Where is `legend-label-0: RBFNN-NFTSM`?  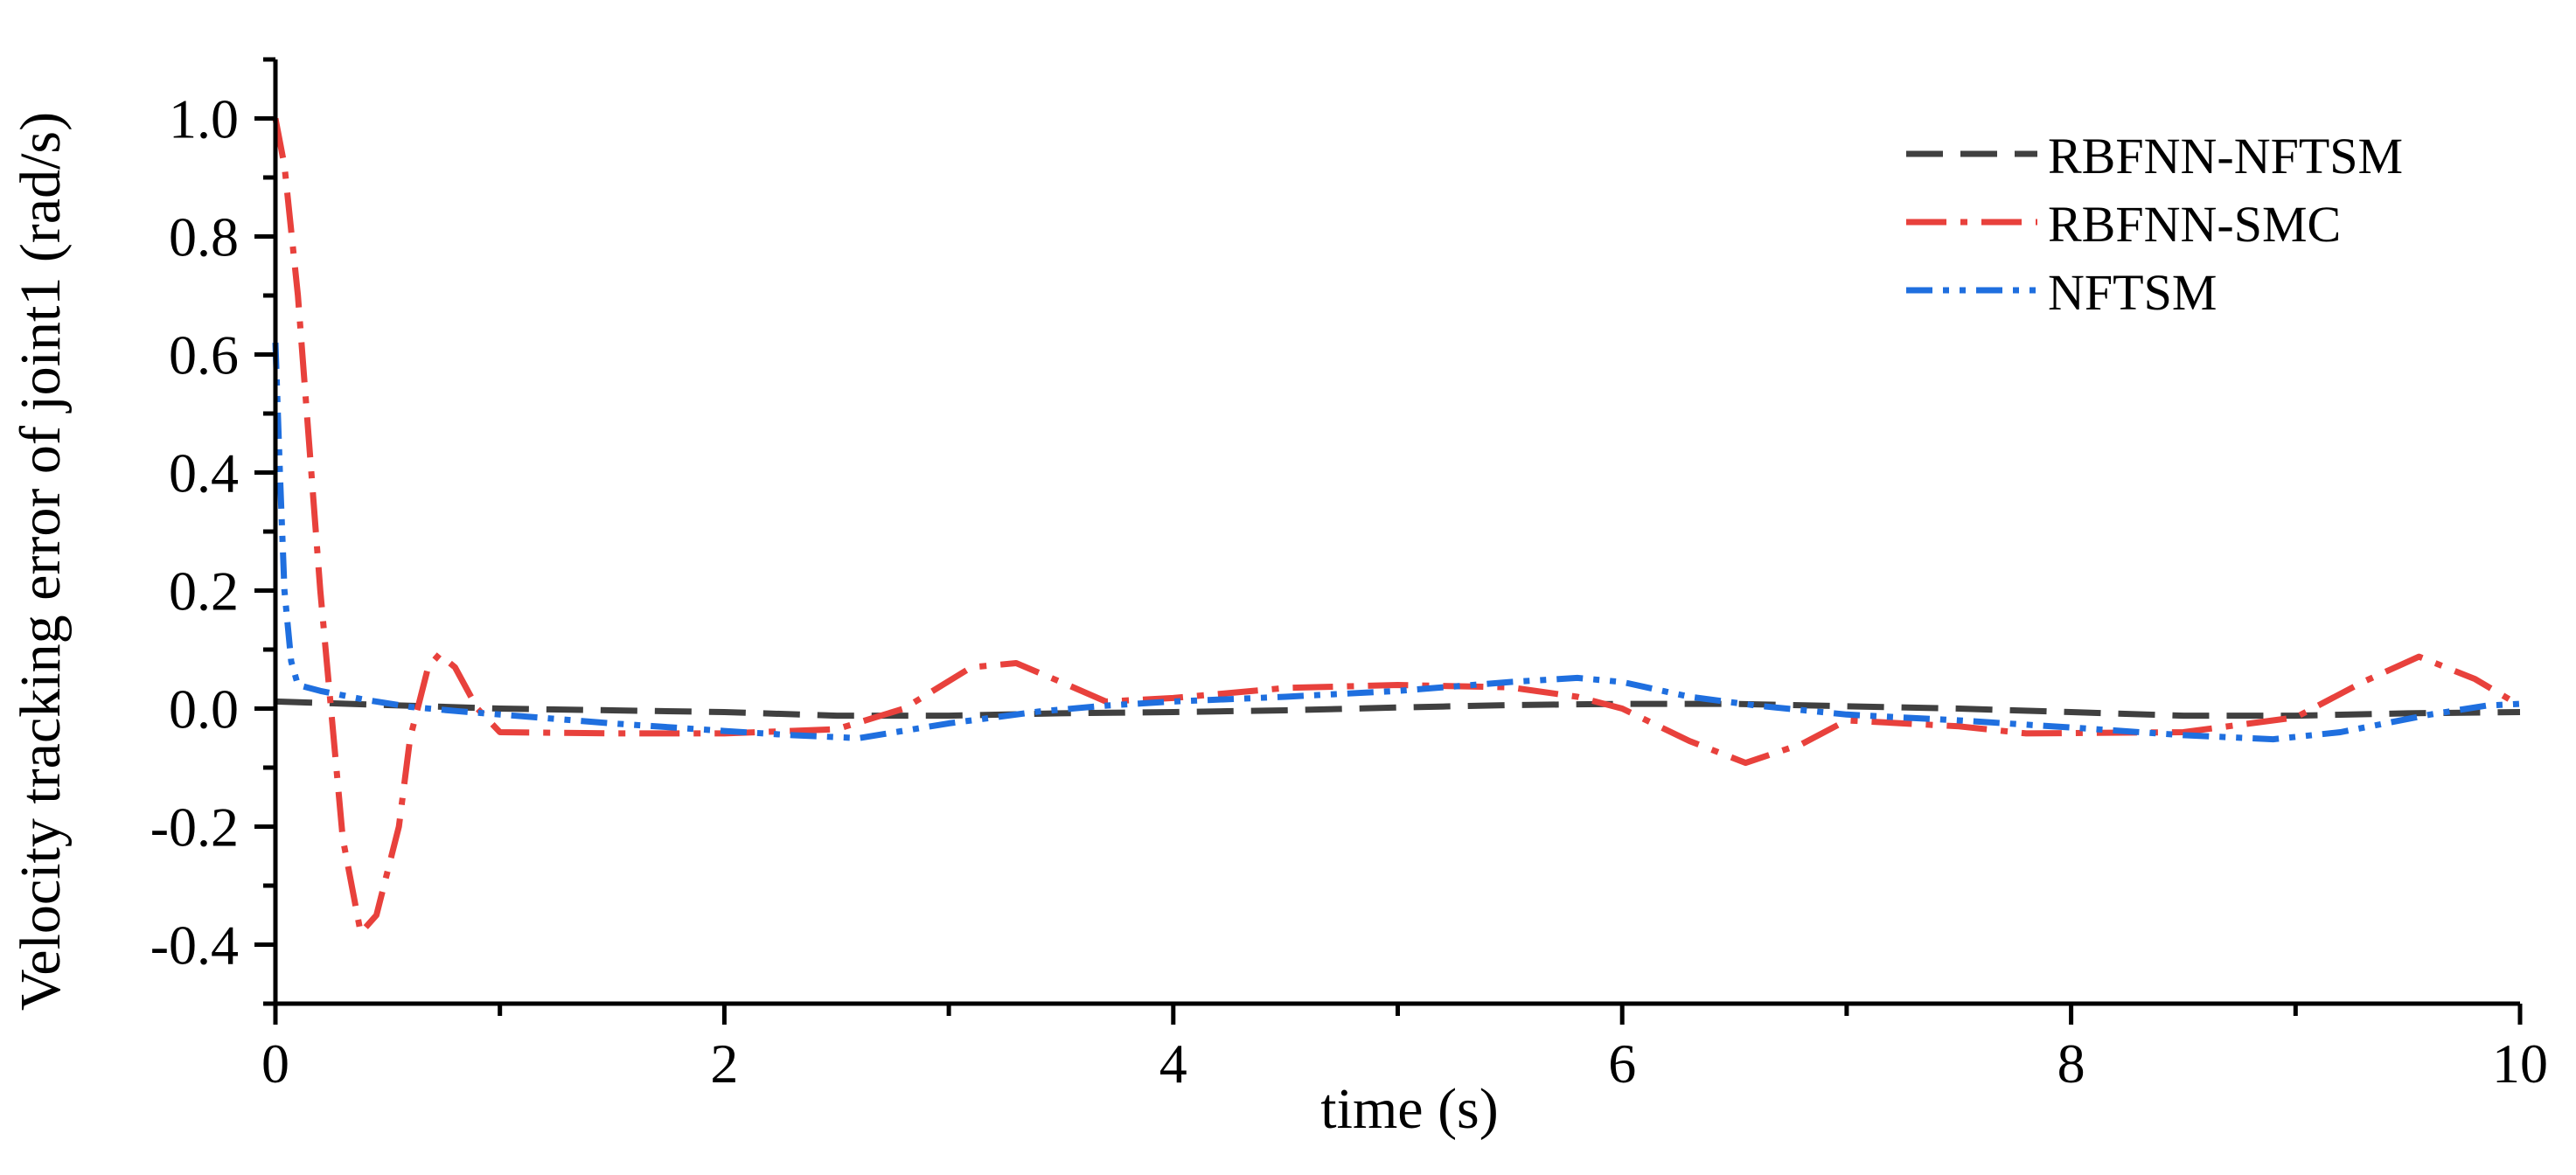 legend-label-0: RBFNN-NFTSM is located at coordinates (2225, 156).